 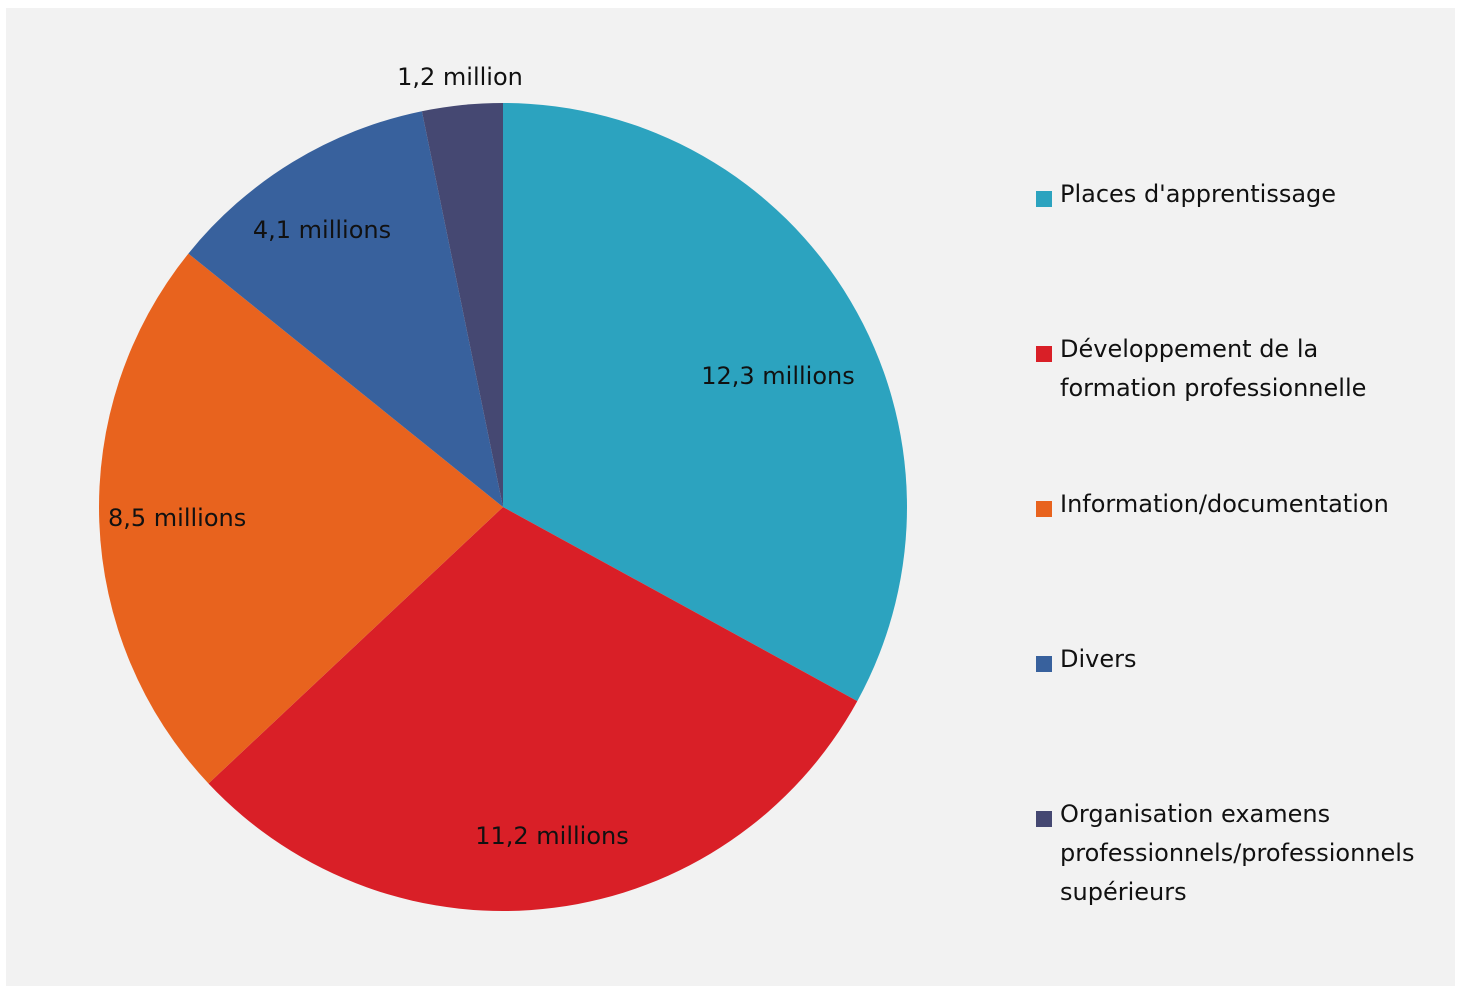 What do you see at coordinates (1123, 892) in the screenshot?
I see `legend-label-line: supérieurs` at bounding box center [1123, 892].